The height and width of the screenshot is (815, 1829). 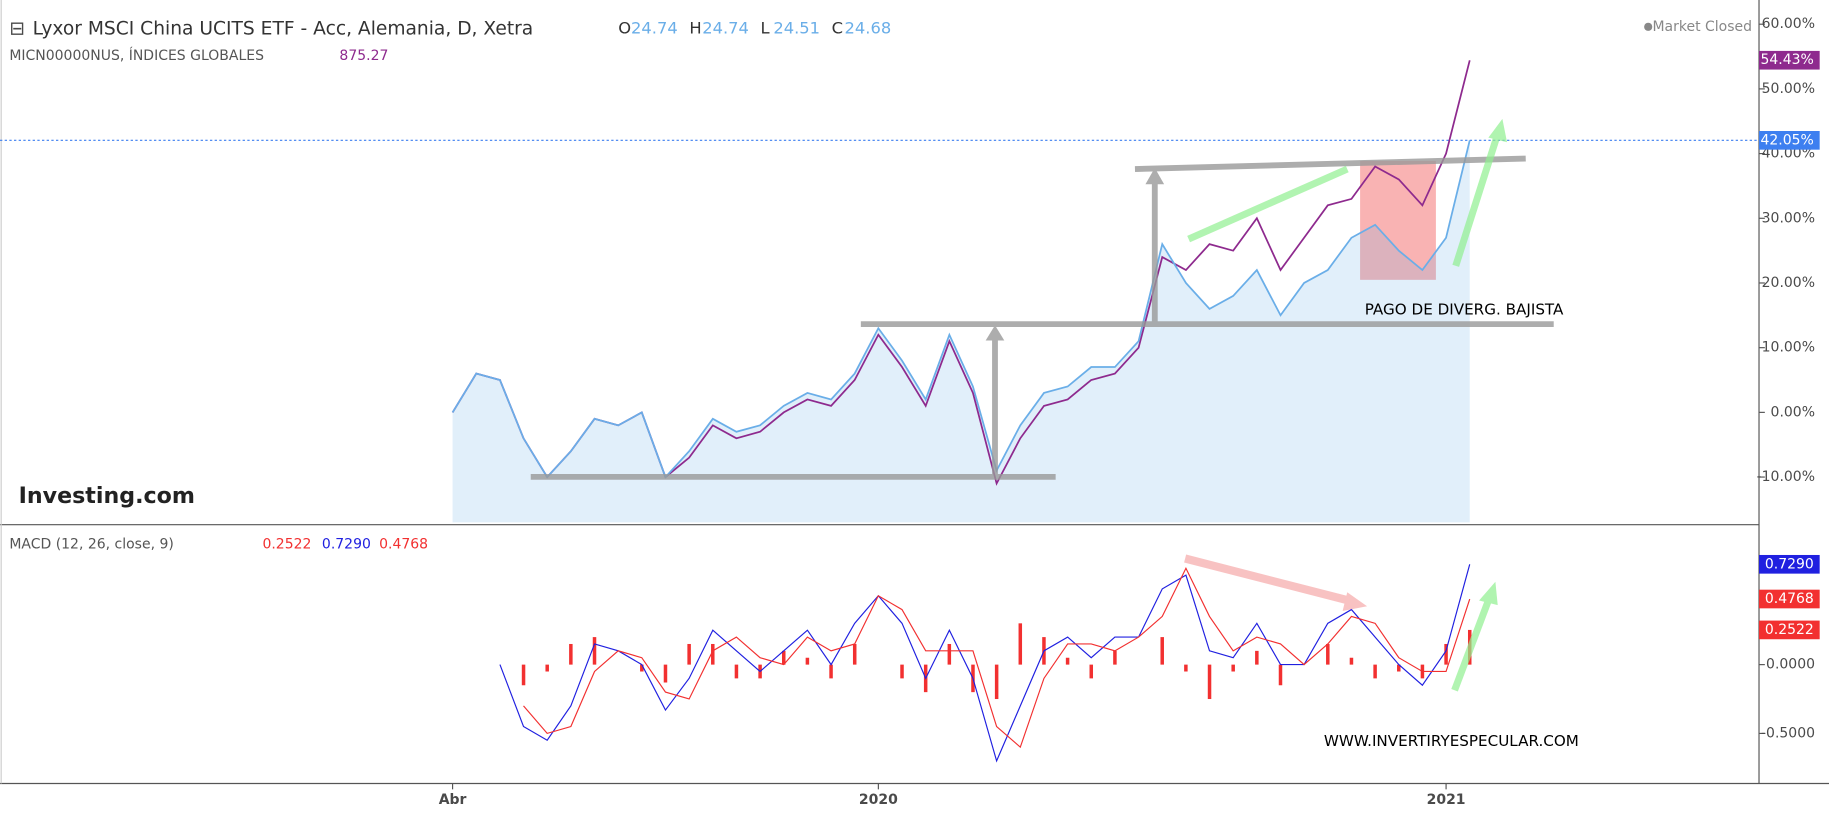 I want to click on price-label: 0.7290, so click(x=1789, y=564).